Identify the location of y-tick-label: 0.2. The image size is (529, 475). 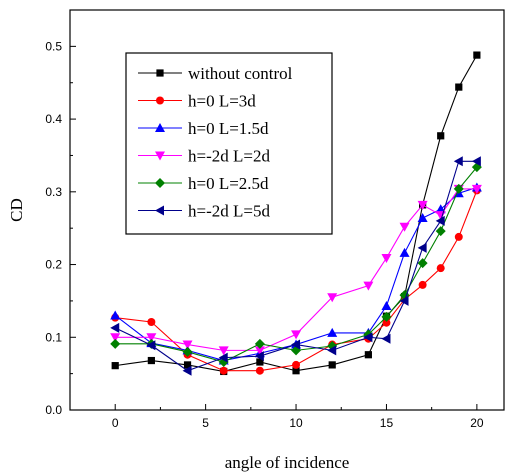
(53, 265).